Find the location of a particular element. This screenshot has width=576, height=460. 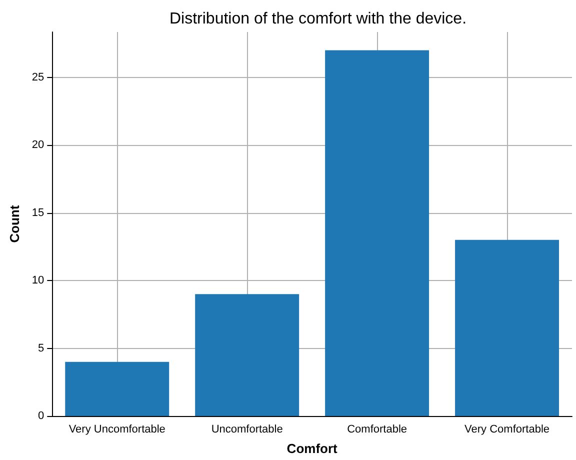

y-tick-label: 15 is located at coordinates (38, 212).